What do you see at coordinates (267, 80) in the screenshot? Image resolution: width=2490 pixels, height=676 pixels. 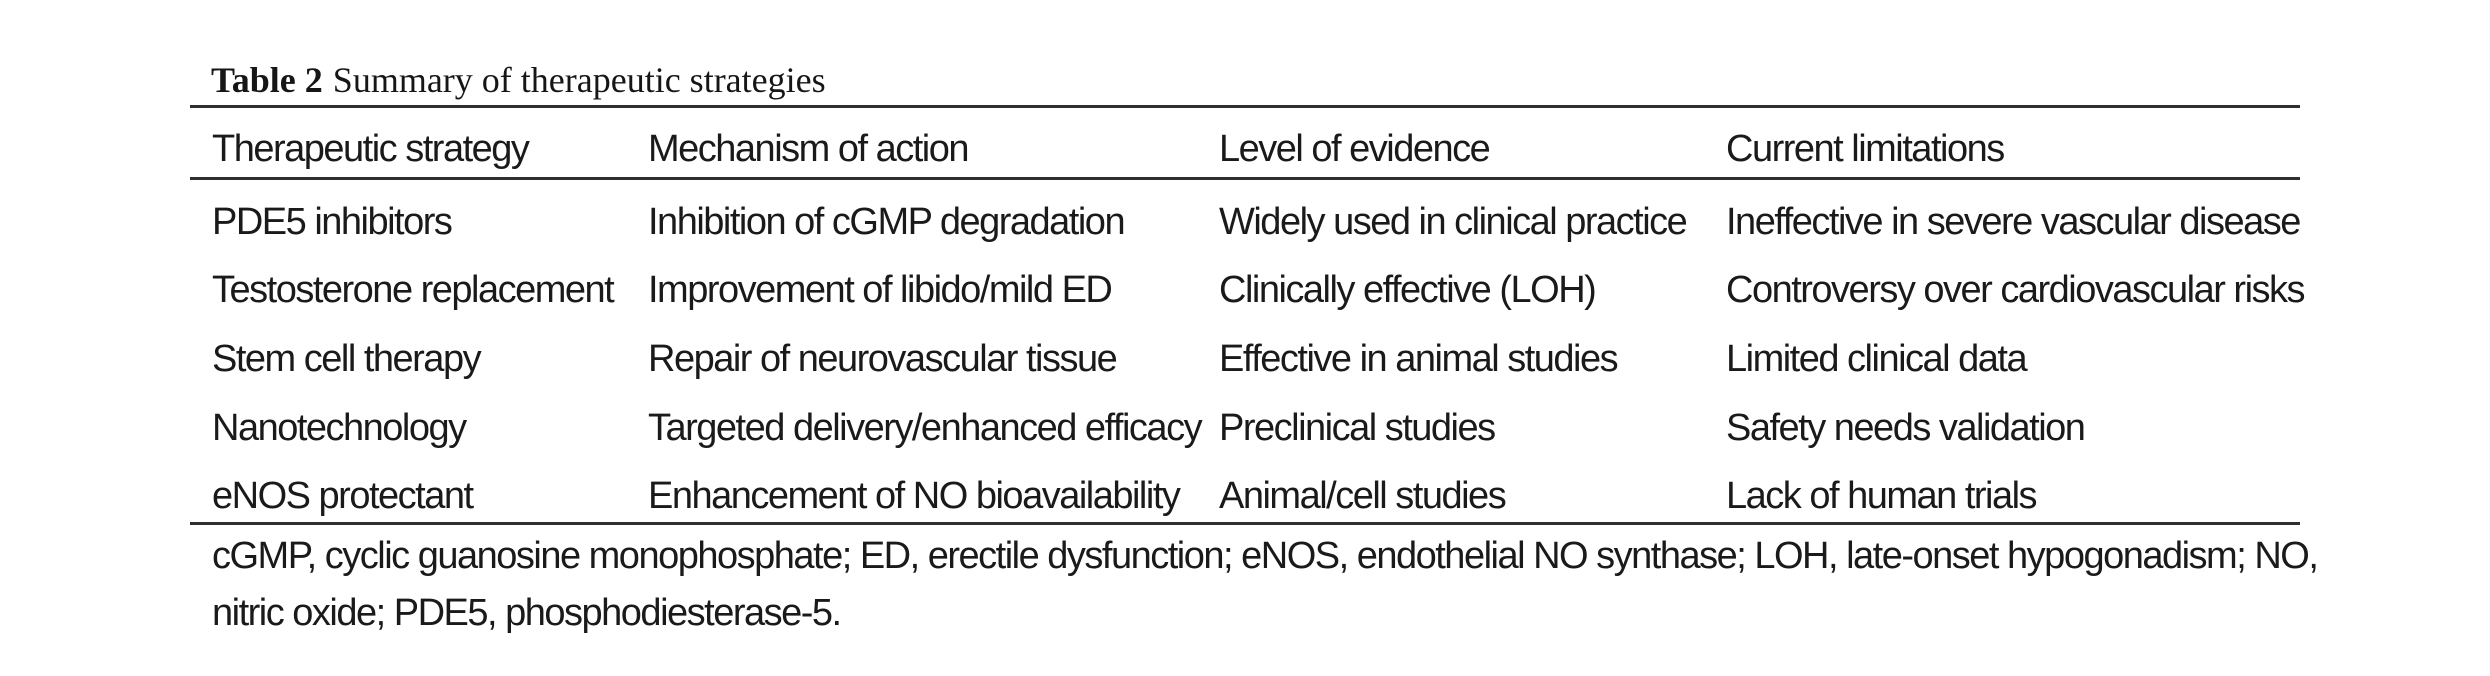 I see `table-number-label: Table 2` at bounding box center [267, 80].